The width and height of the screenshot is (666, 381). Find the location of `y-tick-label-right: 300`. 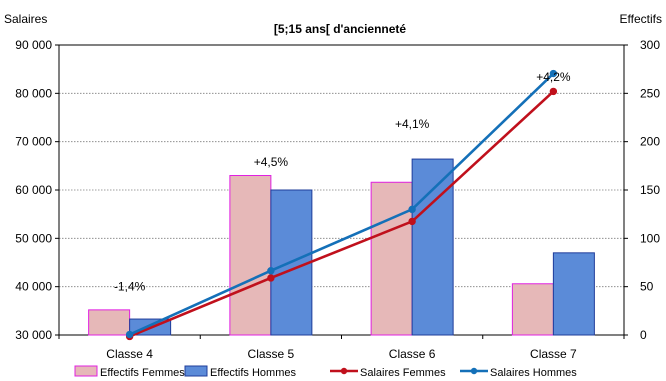

y-tick-label-right: 300 is located at coordinates (650, 45).